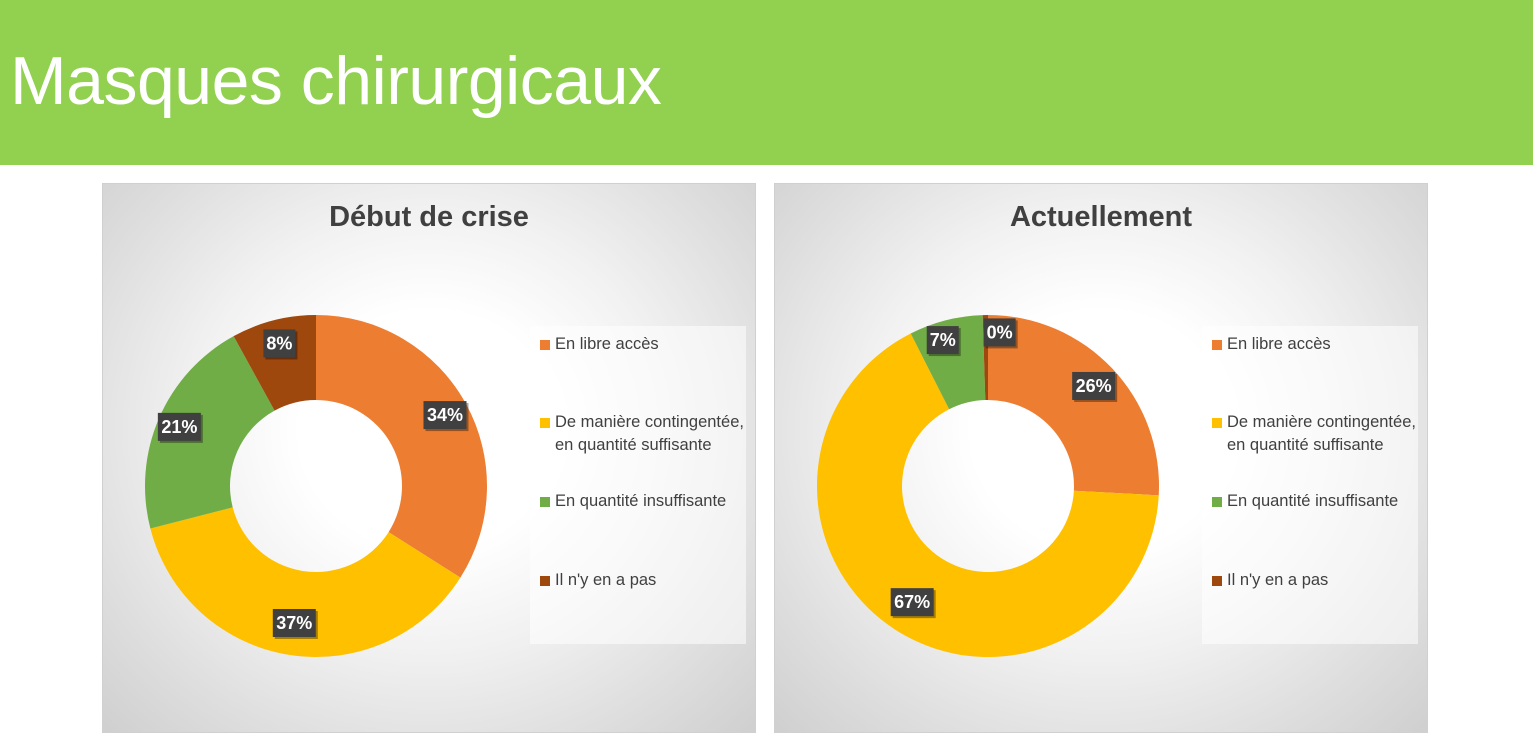  I want to click on data-label-text: 37%, so click(294, 623).